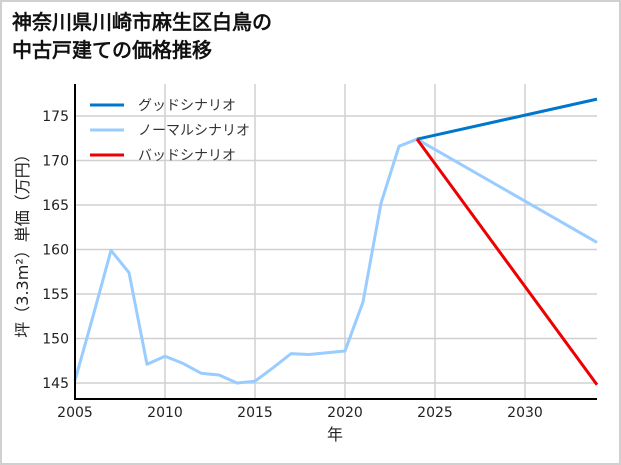 The image size is (621, 465). What do you see at coordinates (187, 106) in the screenshot?
I see `legend-label: グッドシナリオ` at bounding box center [187, 106].